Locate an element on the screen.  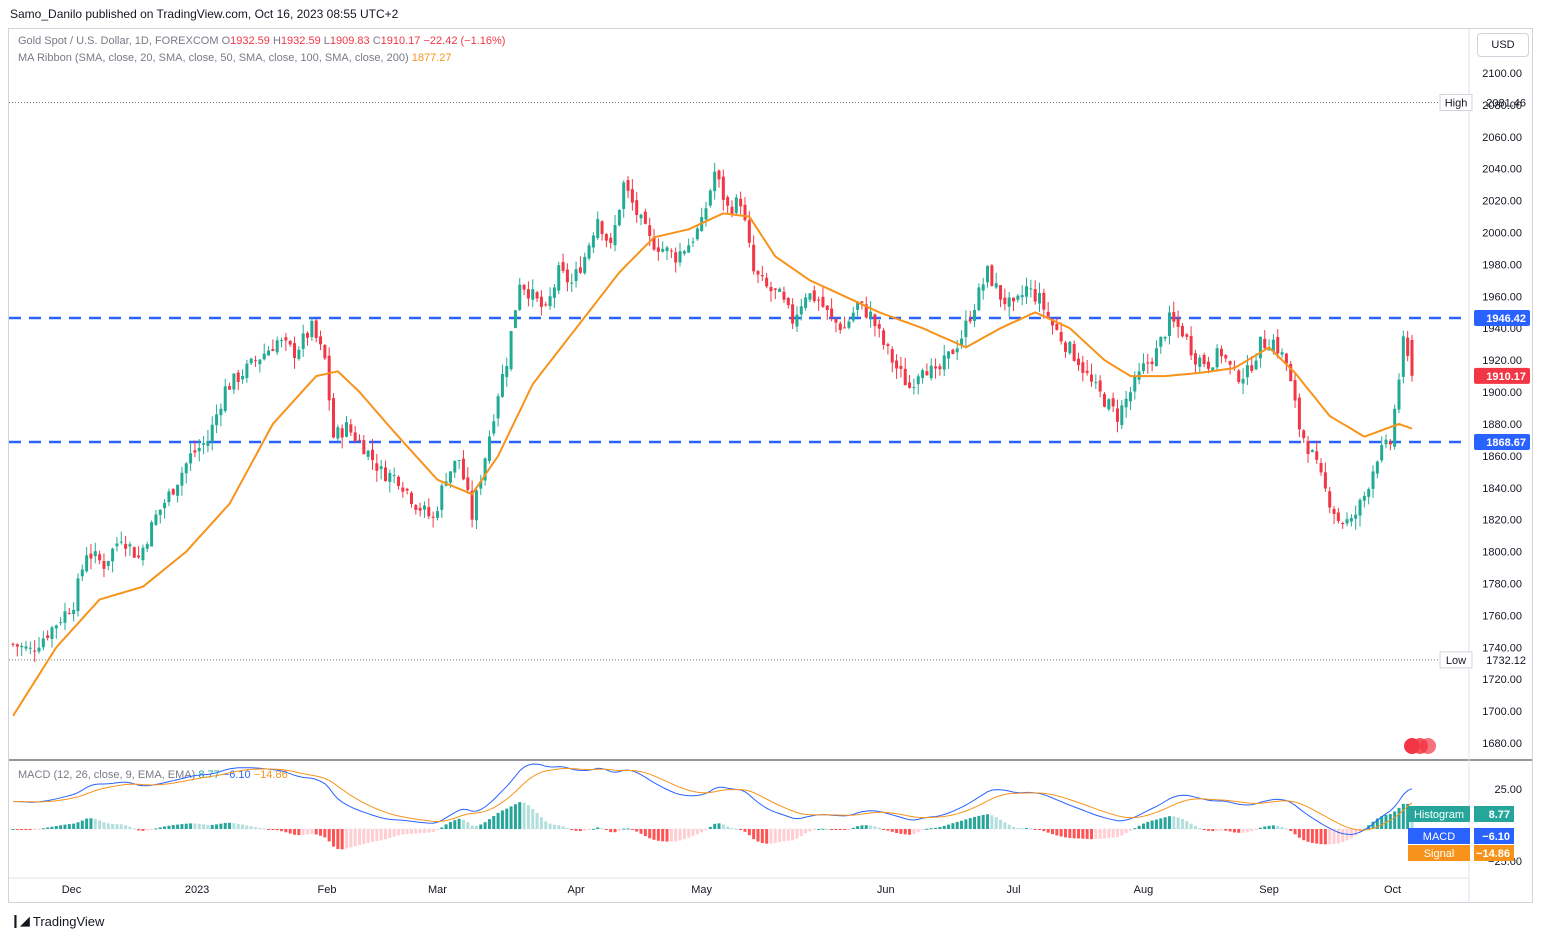
currency-button: USD is located at coordinates (1503, 45).